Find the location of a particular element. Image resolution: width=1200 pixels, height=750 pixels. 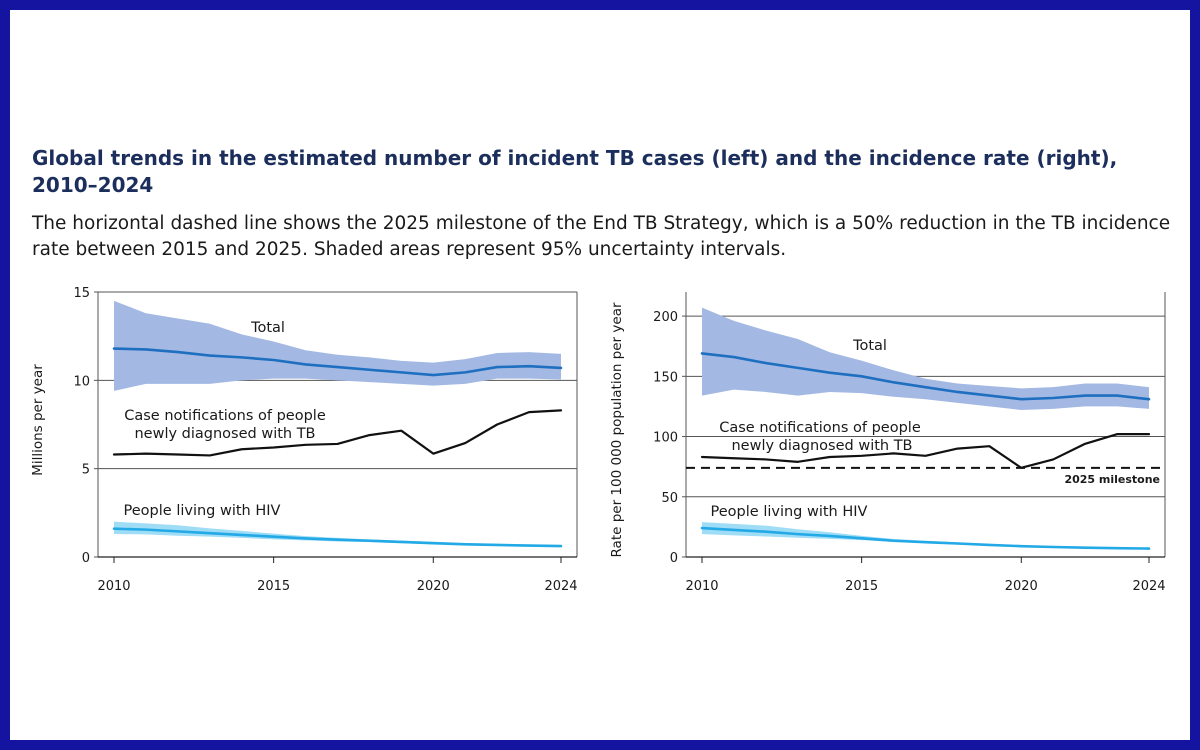

milestone-label: 2025 milestone is located at coordinates (1112, 479).